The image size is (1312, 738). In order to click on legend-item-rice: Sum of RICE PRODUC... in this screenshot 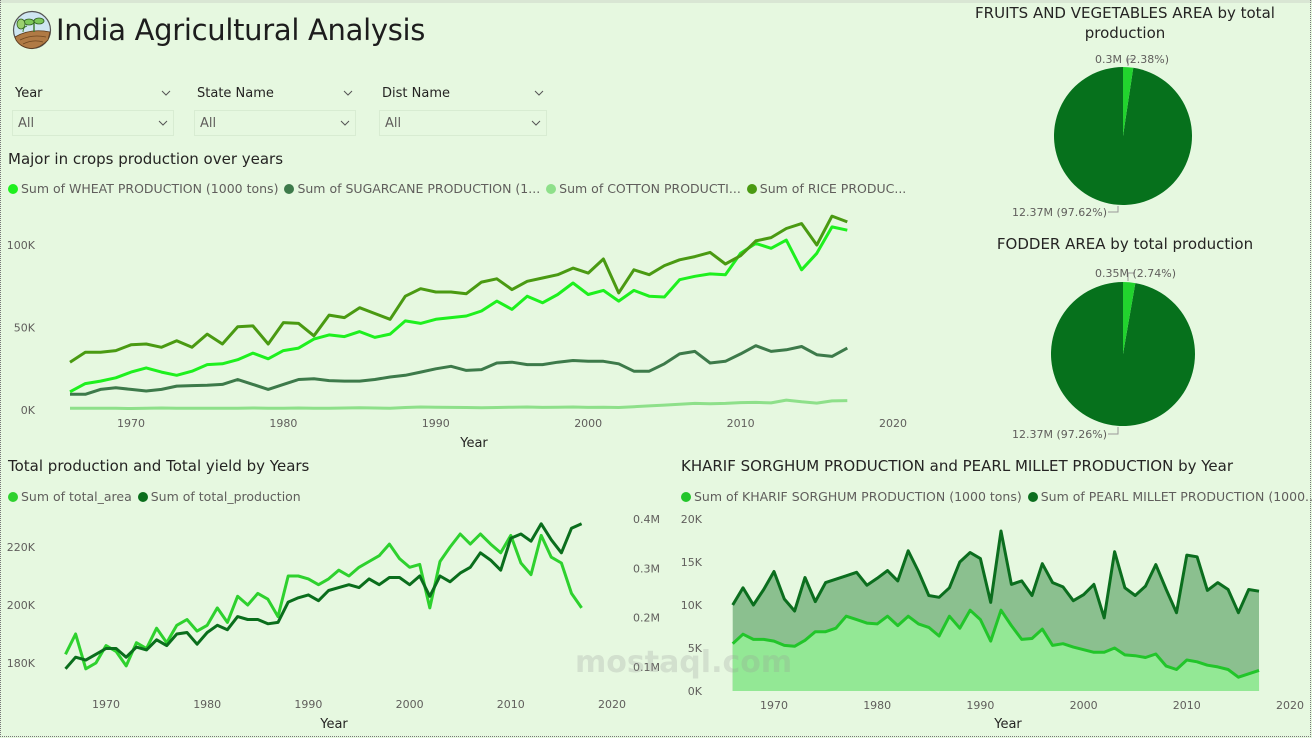, I will do `click(826, 188)`.